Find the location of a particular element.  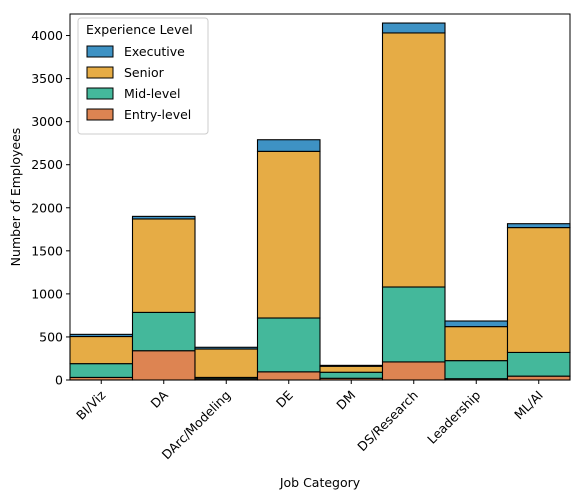

bar-ds-research-mid-level is located at coordinates (413, 324).